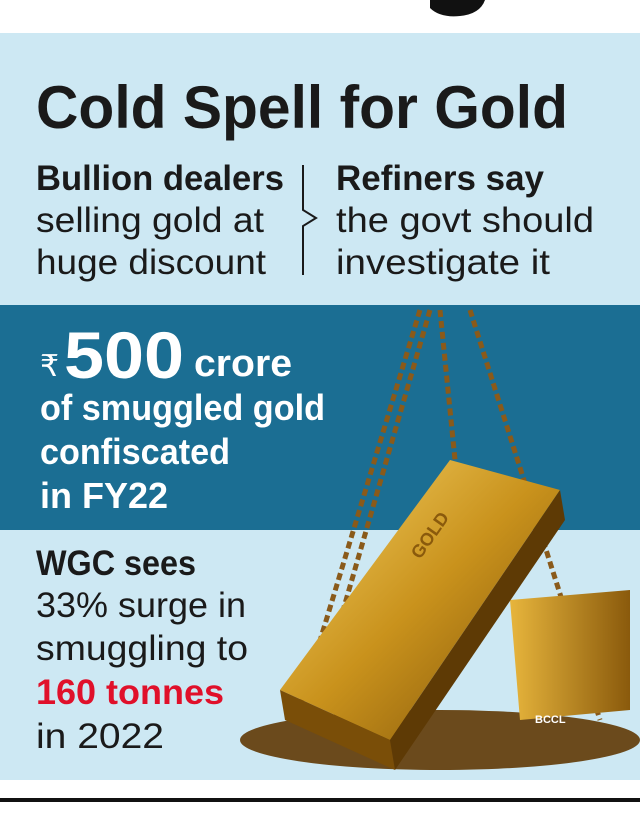  I want to click on band-line: of smuggled gold, so click(182, 407).